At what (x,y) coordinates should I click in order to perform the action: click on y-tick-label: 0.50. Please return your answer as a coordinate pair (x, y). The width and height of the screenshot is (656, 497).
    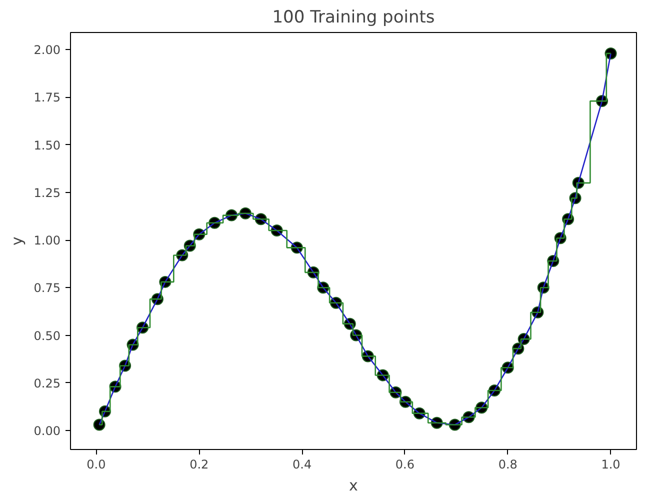
    Looking at the image, I should click on (47, 335).